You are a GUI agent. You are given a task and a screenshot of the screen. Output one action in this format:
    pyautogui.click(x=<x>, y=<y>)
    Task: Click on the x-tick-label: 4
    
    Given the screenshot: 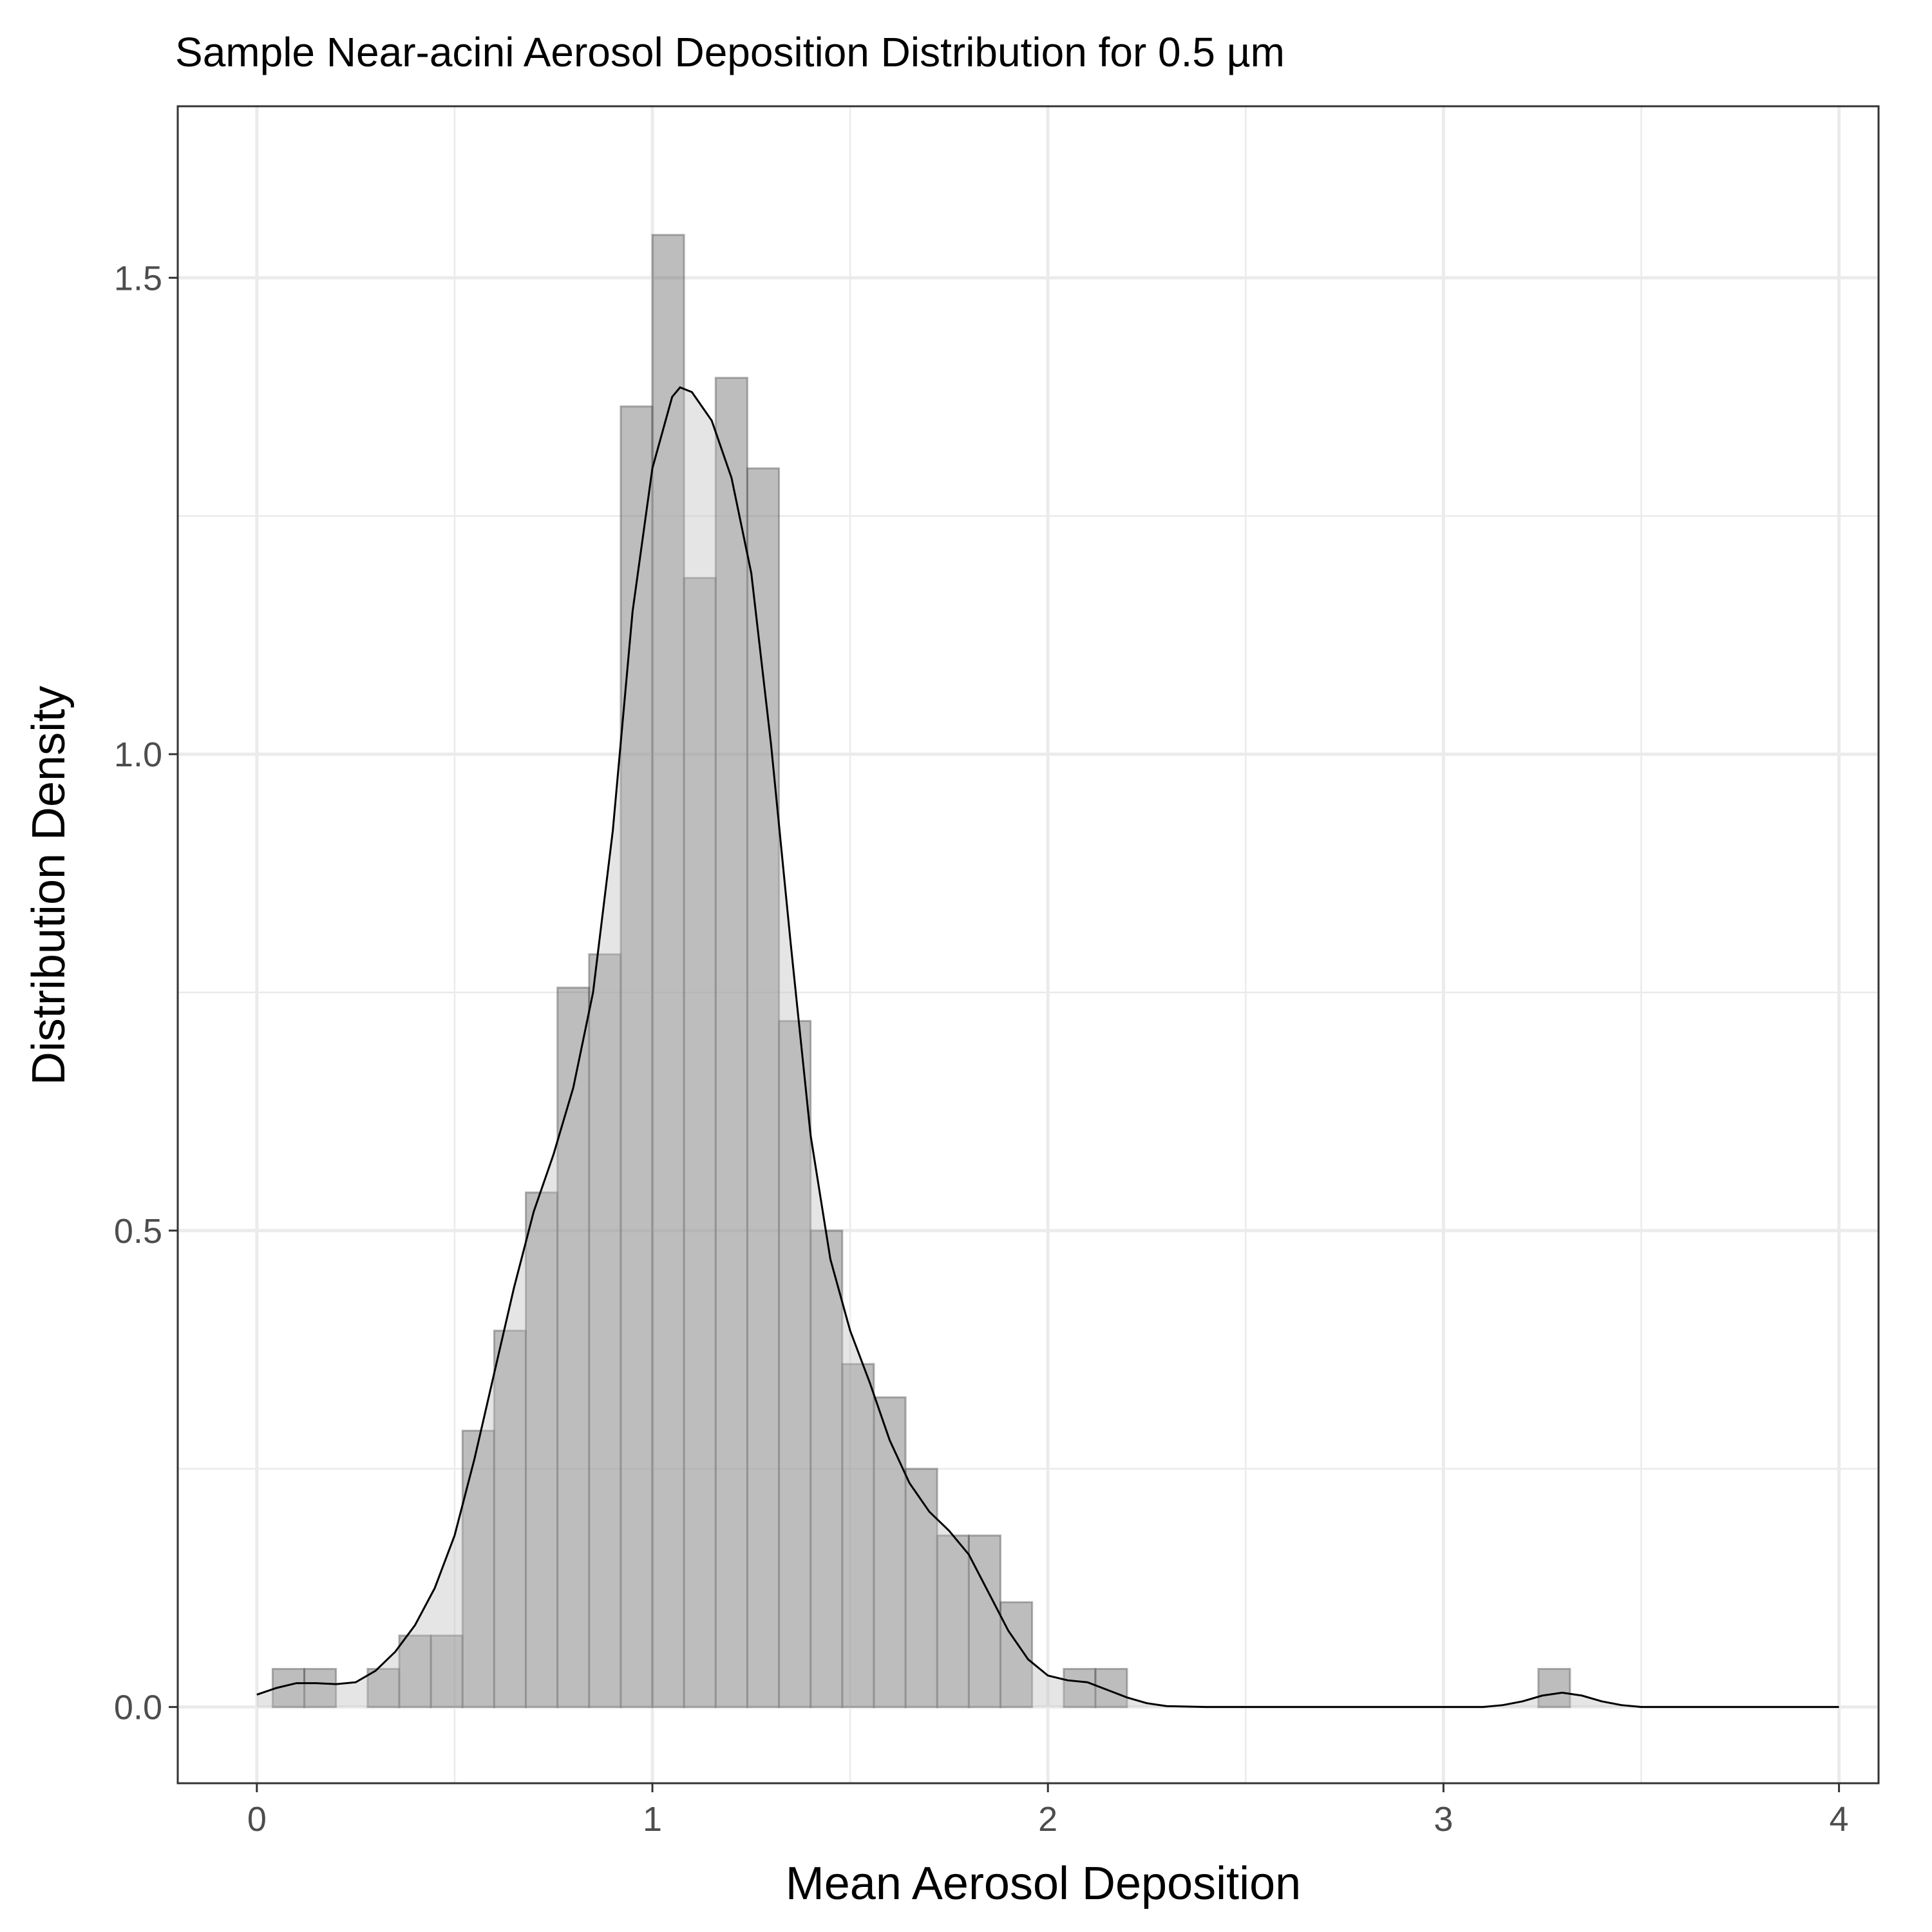 What is the action you would take?
    pyautogui.click(x=1839, y=1820)
    